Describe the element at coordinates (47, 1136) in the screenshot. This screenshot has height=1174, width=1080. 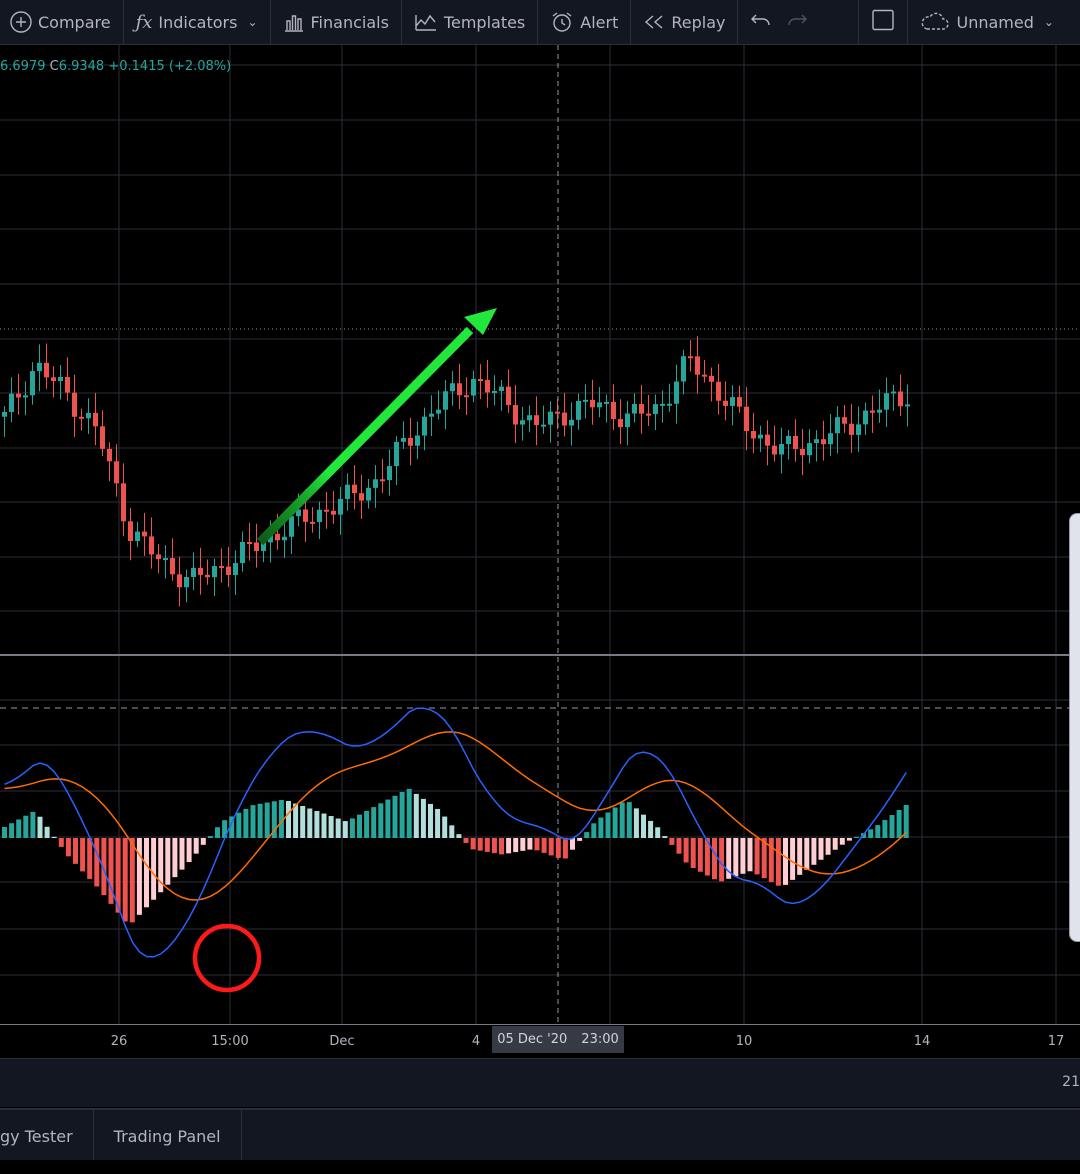
I see `tab-strategy-tester: gy Tester` at that location.